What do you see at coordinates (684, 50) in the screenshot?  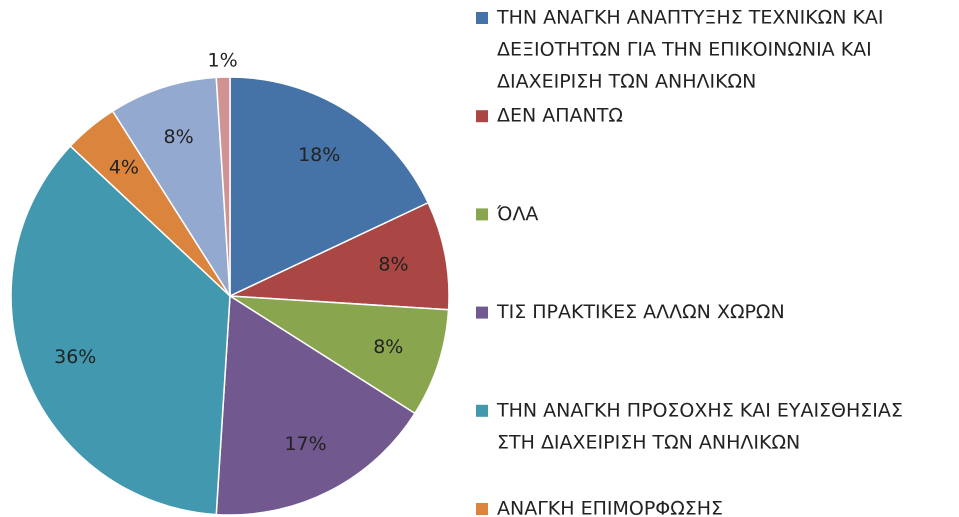 I see `legend-label: ΔΕΞΙΟΤΗΤΩΝ ΓΙΑ ΤΗΝ ΕΠΙΚΟΙΝΩΝΙΑ ΚΑΙ` at bounding box center [684, 50].